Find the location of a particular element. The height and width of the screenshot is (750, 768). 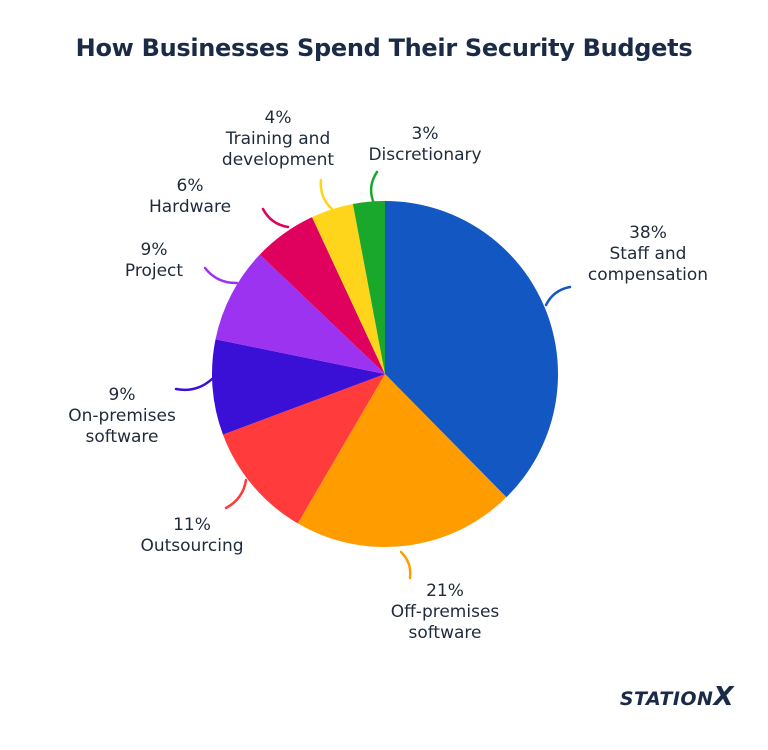

slice-category-label-0: Staff and is located at coordinates (648, 254).